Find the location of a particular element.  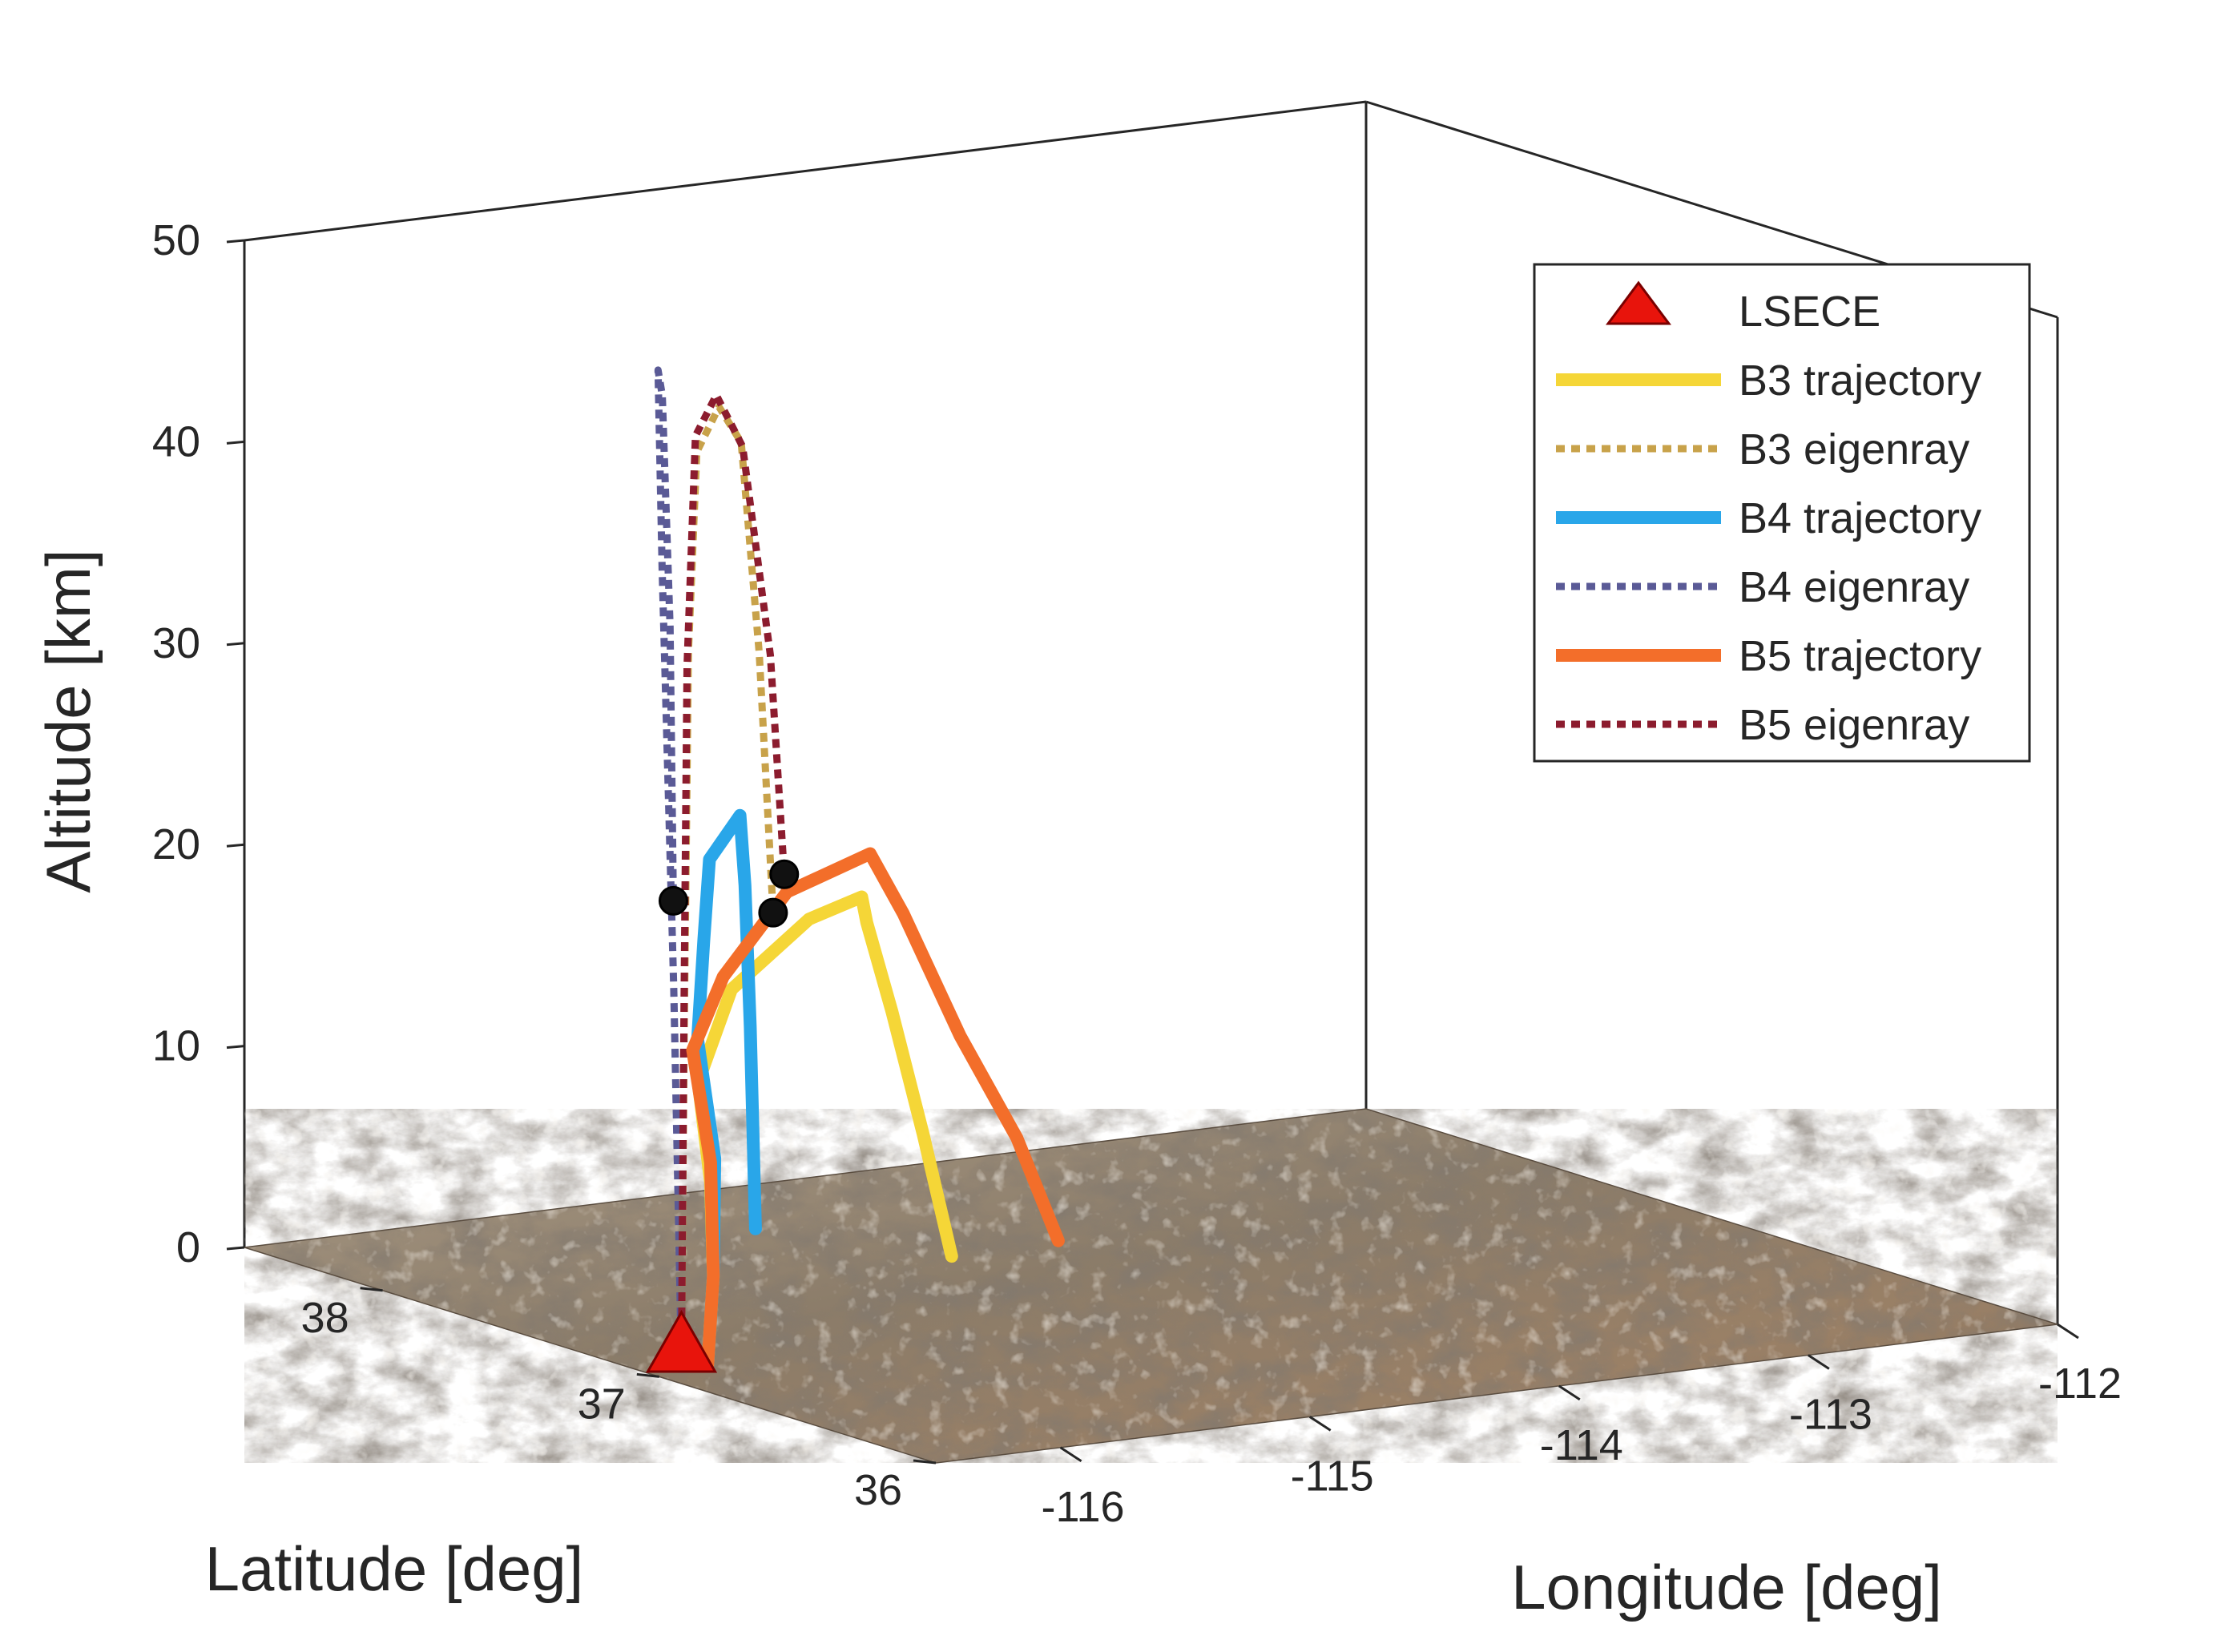

x-tick-label: -114 is located at coordinates (1581, 1445).